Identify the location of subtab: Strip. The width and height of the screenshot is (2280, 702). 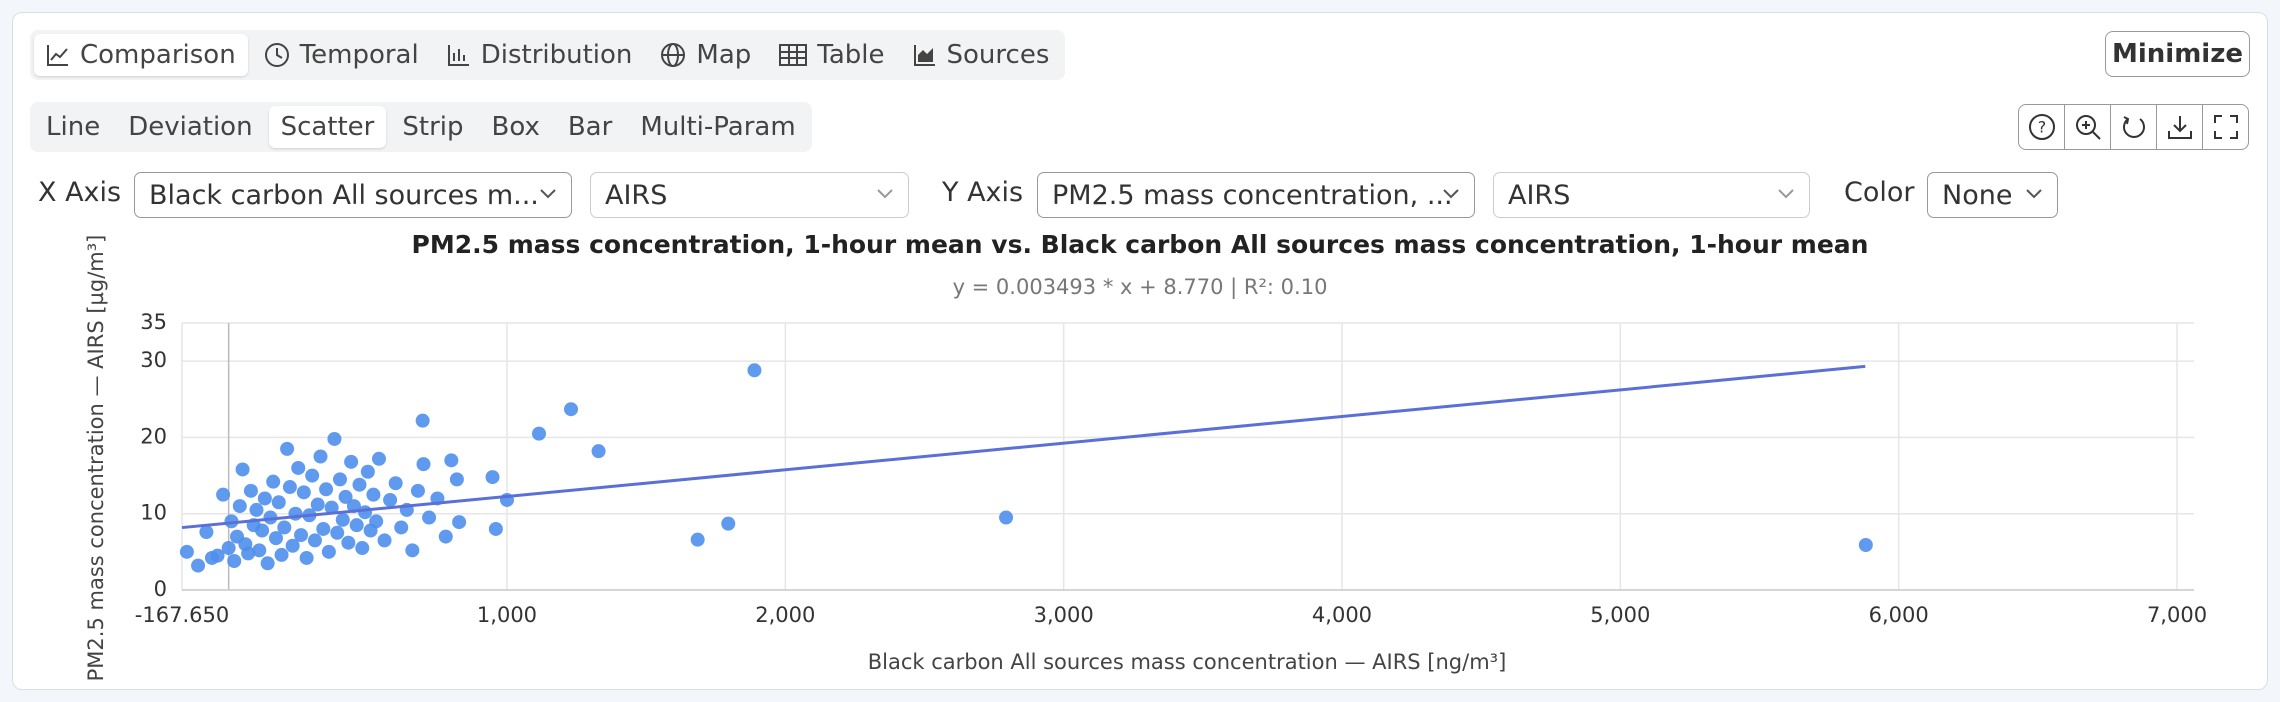
(433, 127).